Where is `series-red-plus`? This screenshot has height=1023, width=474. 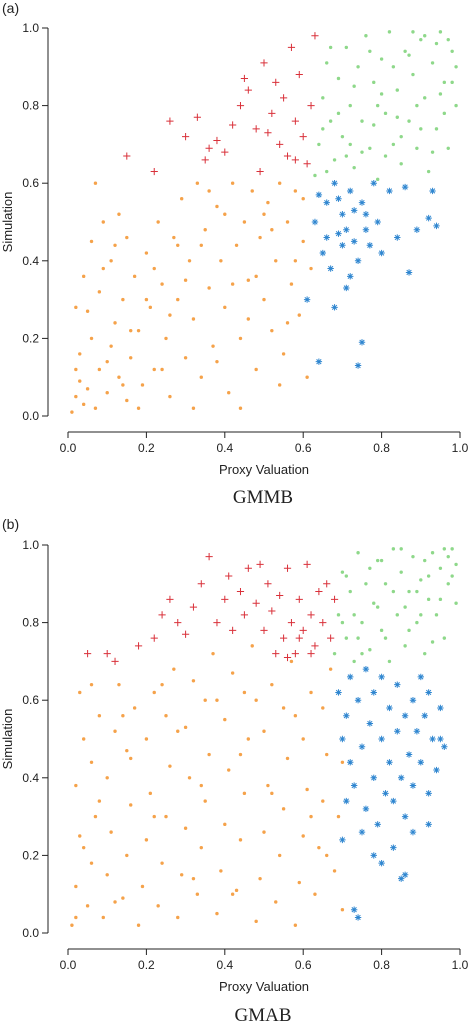
series-red-plus is located at coordinates (221, 104).